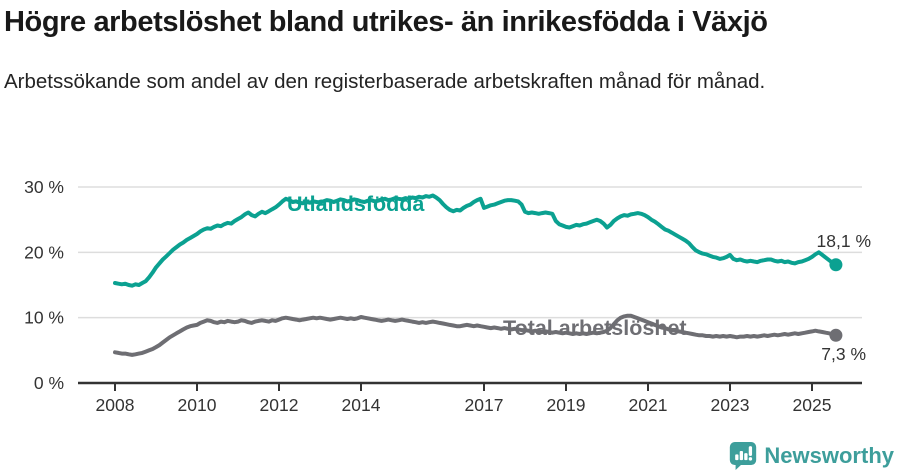 This screenshot has height=474, width=900. I want to click on y-tick-label: 20 %, so click(44, 252).